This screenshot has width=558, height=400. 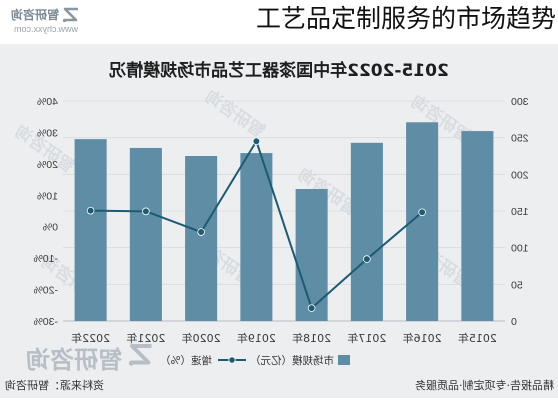 I want to click on size-tick-label-1: 50, so click(x=517, y=285).